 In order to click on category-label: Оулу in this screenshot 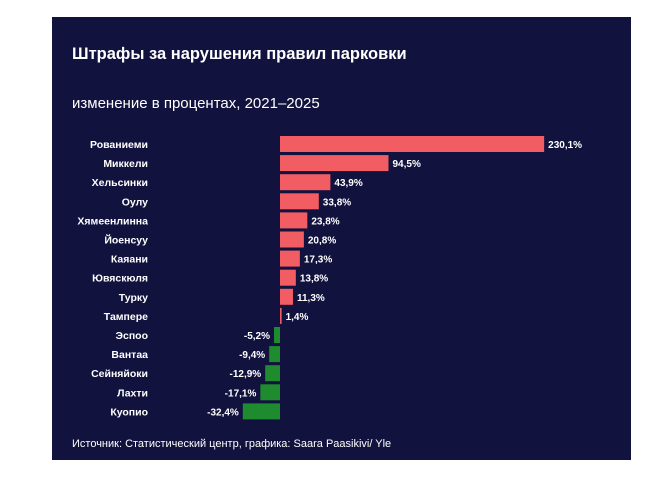, I will do `click(135, 202)`.